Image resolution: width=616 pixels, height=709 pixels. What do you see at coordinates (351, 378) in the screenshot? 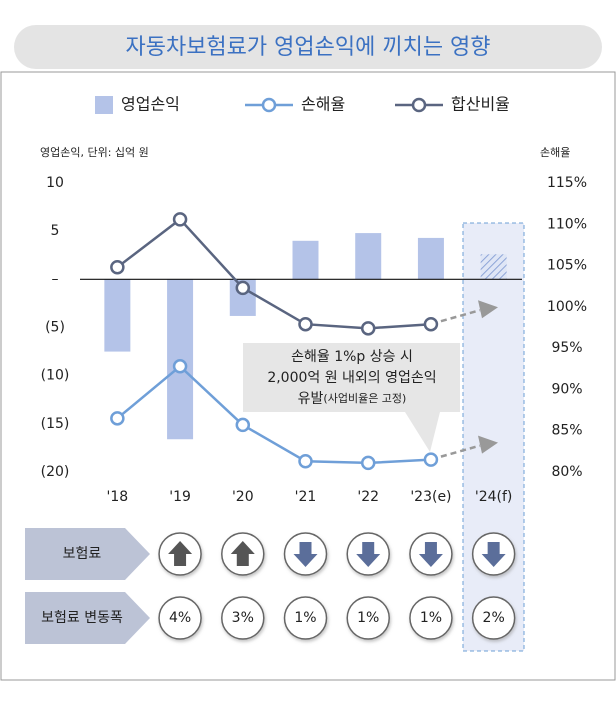
I see `annotation-line: 2,000억 원 내외의 영업손익` at bounding box center [351, 378].